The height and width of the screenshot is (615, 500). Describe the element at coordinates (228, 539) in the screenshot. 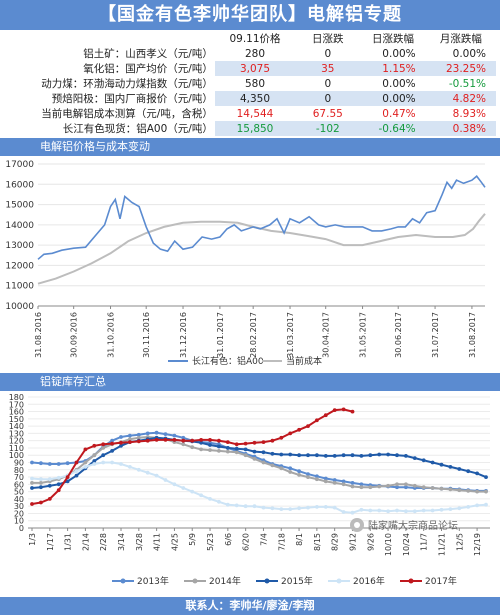

I see `x-tick-label: 6/6` at that location.